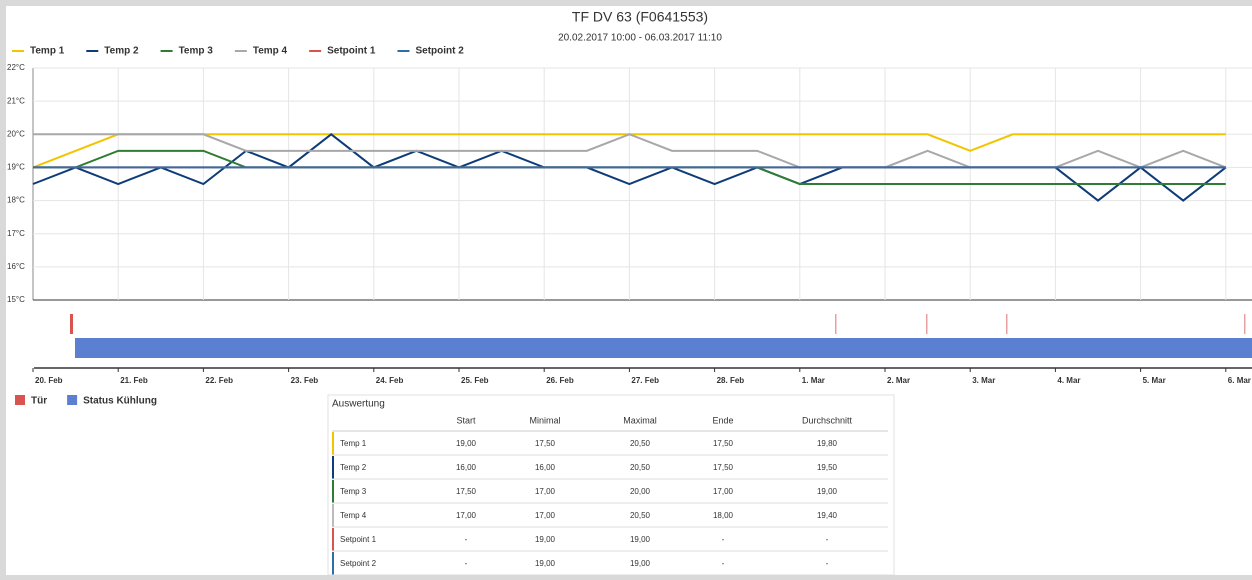 This screenshot has height=580, width=1252. I want to click on y-tick-label: 18°C, so click(16, 200).